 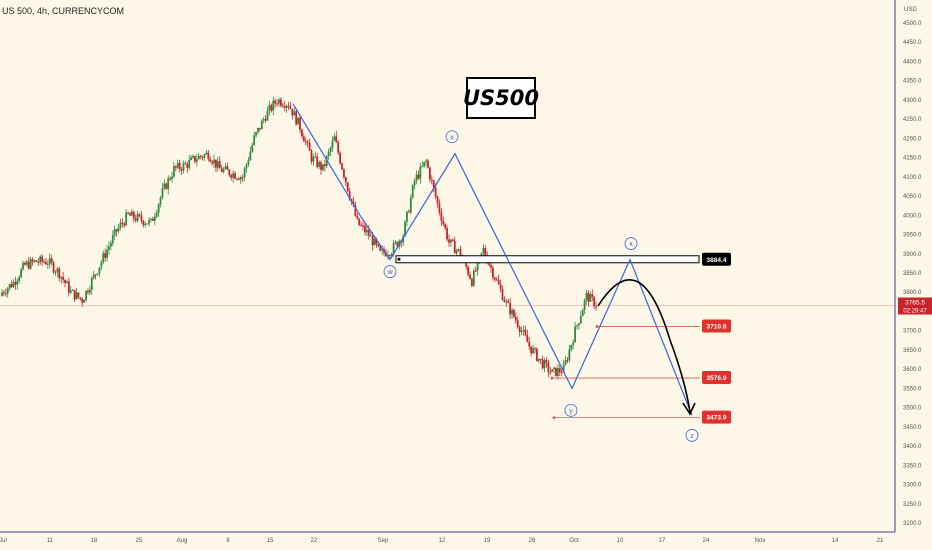 I want to click on annotation-title: US500, so click(x=501, y=98).